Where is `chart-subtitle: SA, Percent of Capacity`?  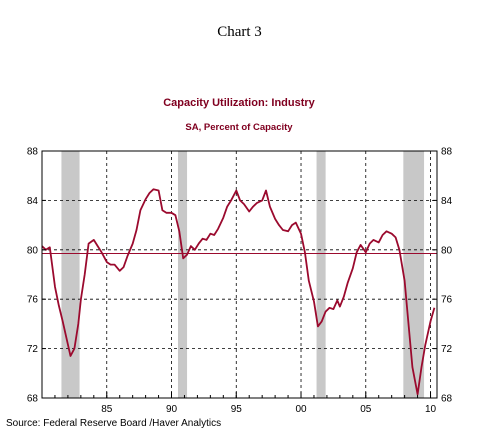
chart-subtitle: SA, Percent of Capacity is located at coordinates (239, 127).